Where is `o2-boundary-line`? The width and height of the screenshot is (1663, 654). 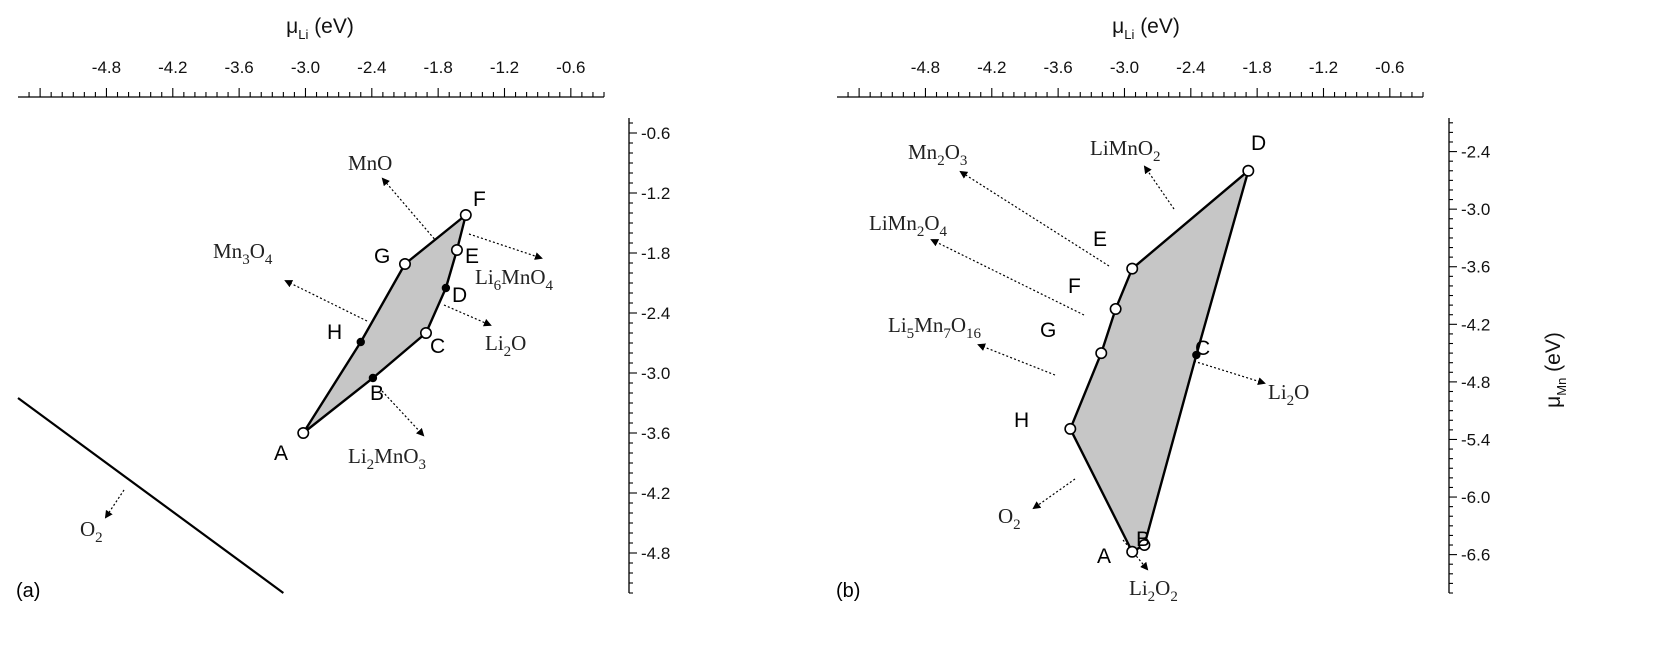
o2-boundary-line is located at coordinates (151, 495).